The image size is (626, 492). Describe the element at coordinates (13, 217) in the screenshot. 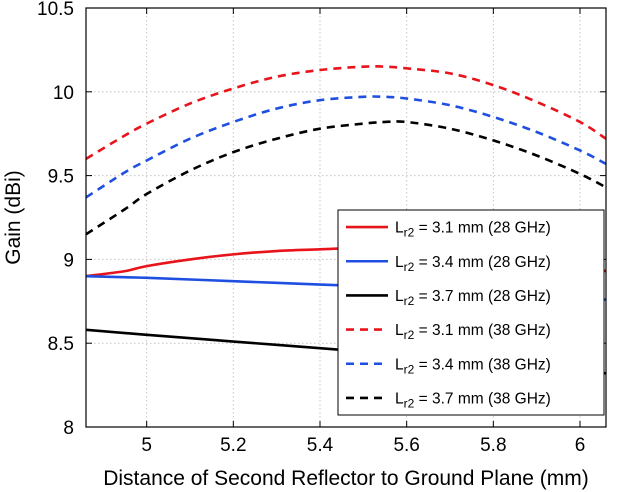

I see `y-axis-label: Gain (dBi)` at that location.